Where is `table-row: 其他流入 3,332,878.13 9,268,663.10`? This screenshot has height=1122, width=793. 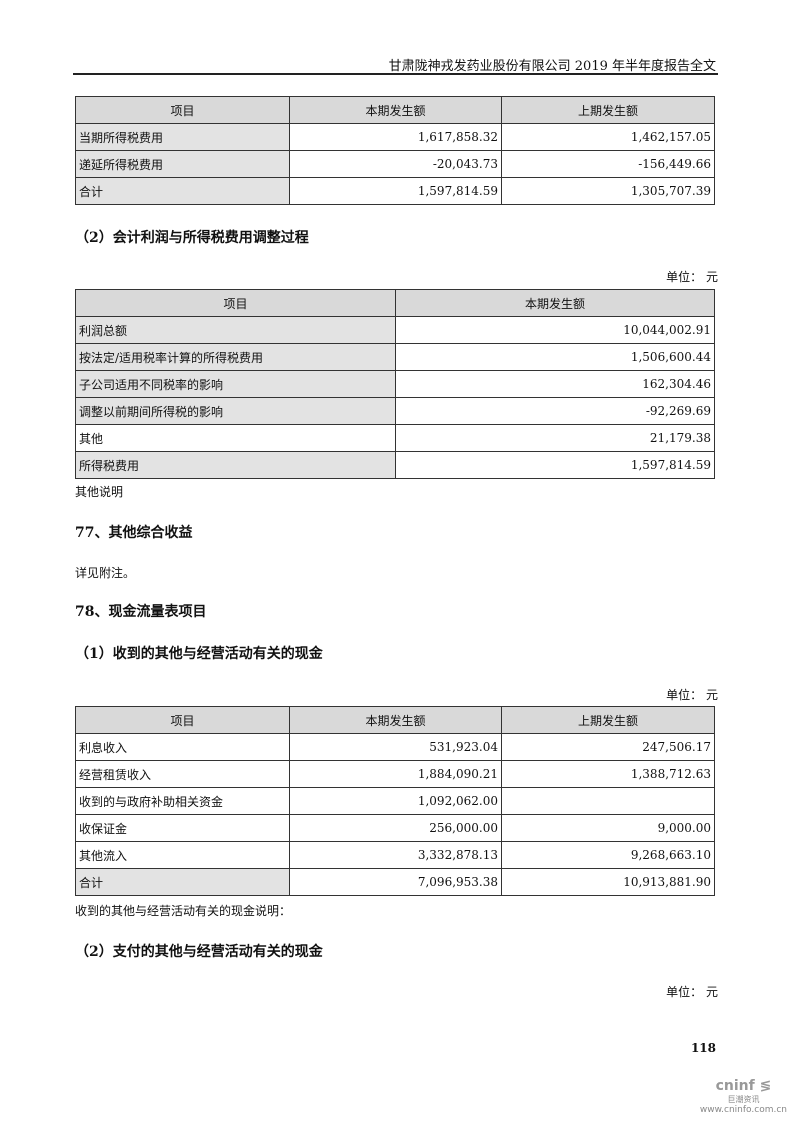 table-row: 其他流入 3,332,878.13 9,268,663.10 is located at coordinates (395, 855).